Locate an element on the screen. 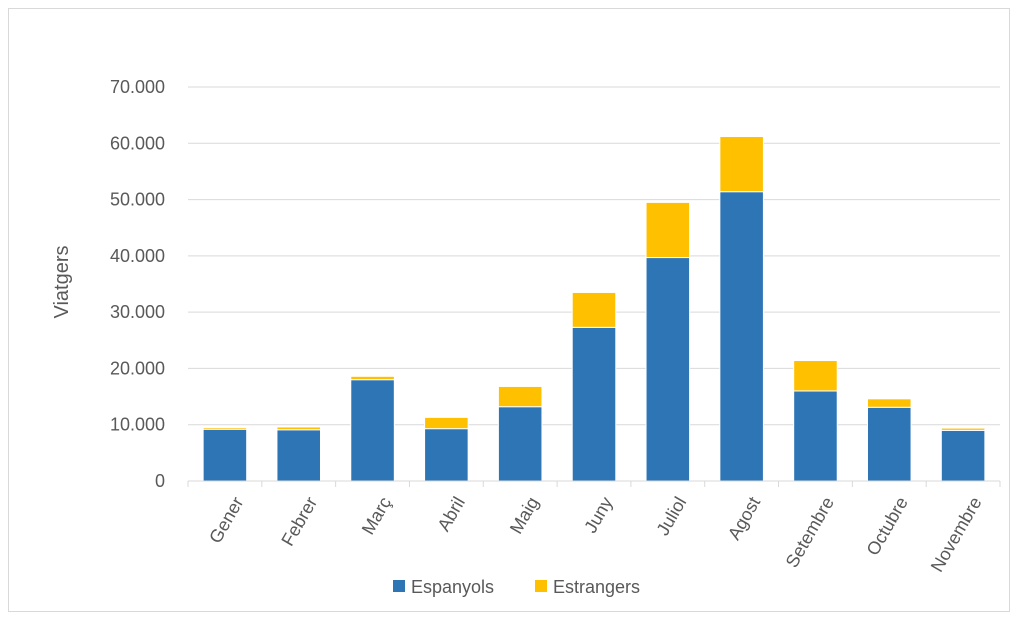 This screenshot has height=621, width=1019. bar-estrangers-juny is located at coordinates (594, 309).